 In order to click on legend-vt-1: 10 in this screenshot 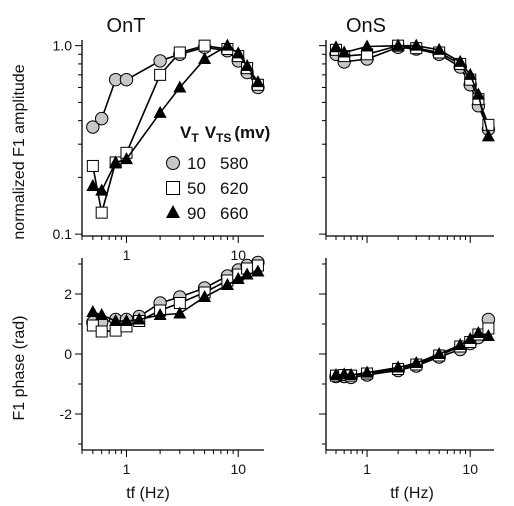, I will do `click(196, 163)`.